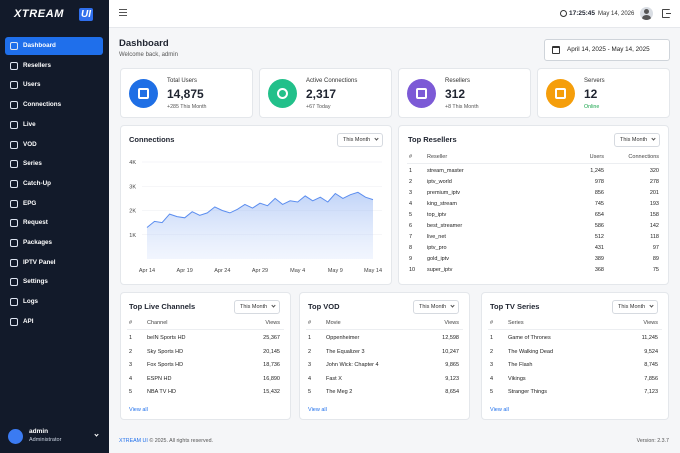 The width and height of the screenshot is (680, 453). What do you see at coordinates (54, 145) in the screenshot?
I see `menu-item: VOD` at bounding box center [54, 145].